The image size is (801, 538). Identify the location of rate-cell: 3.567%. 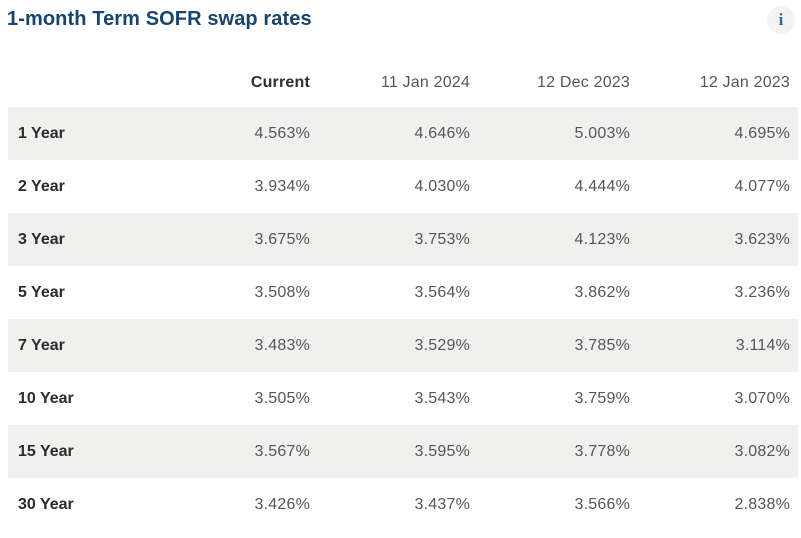
(282, 451).